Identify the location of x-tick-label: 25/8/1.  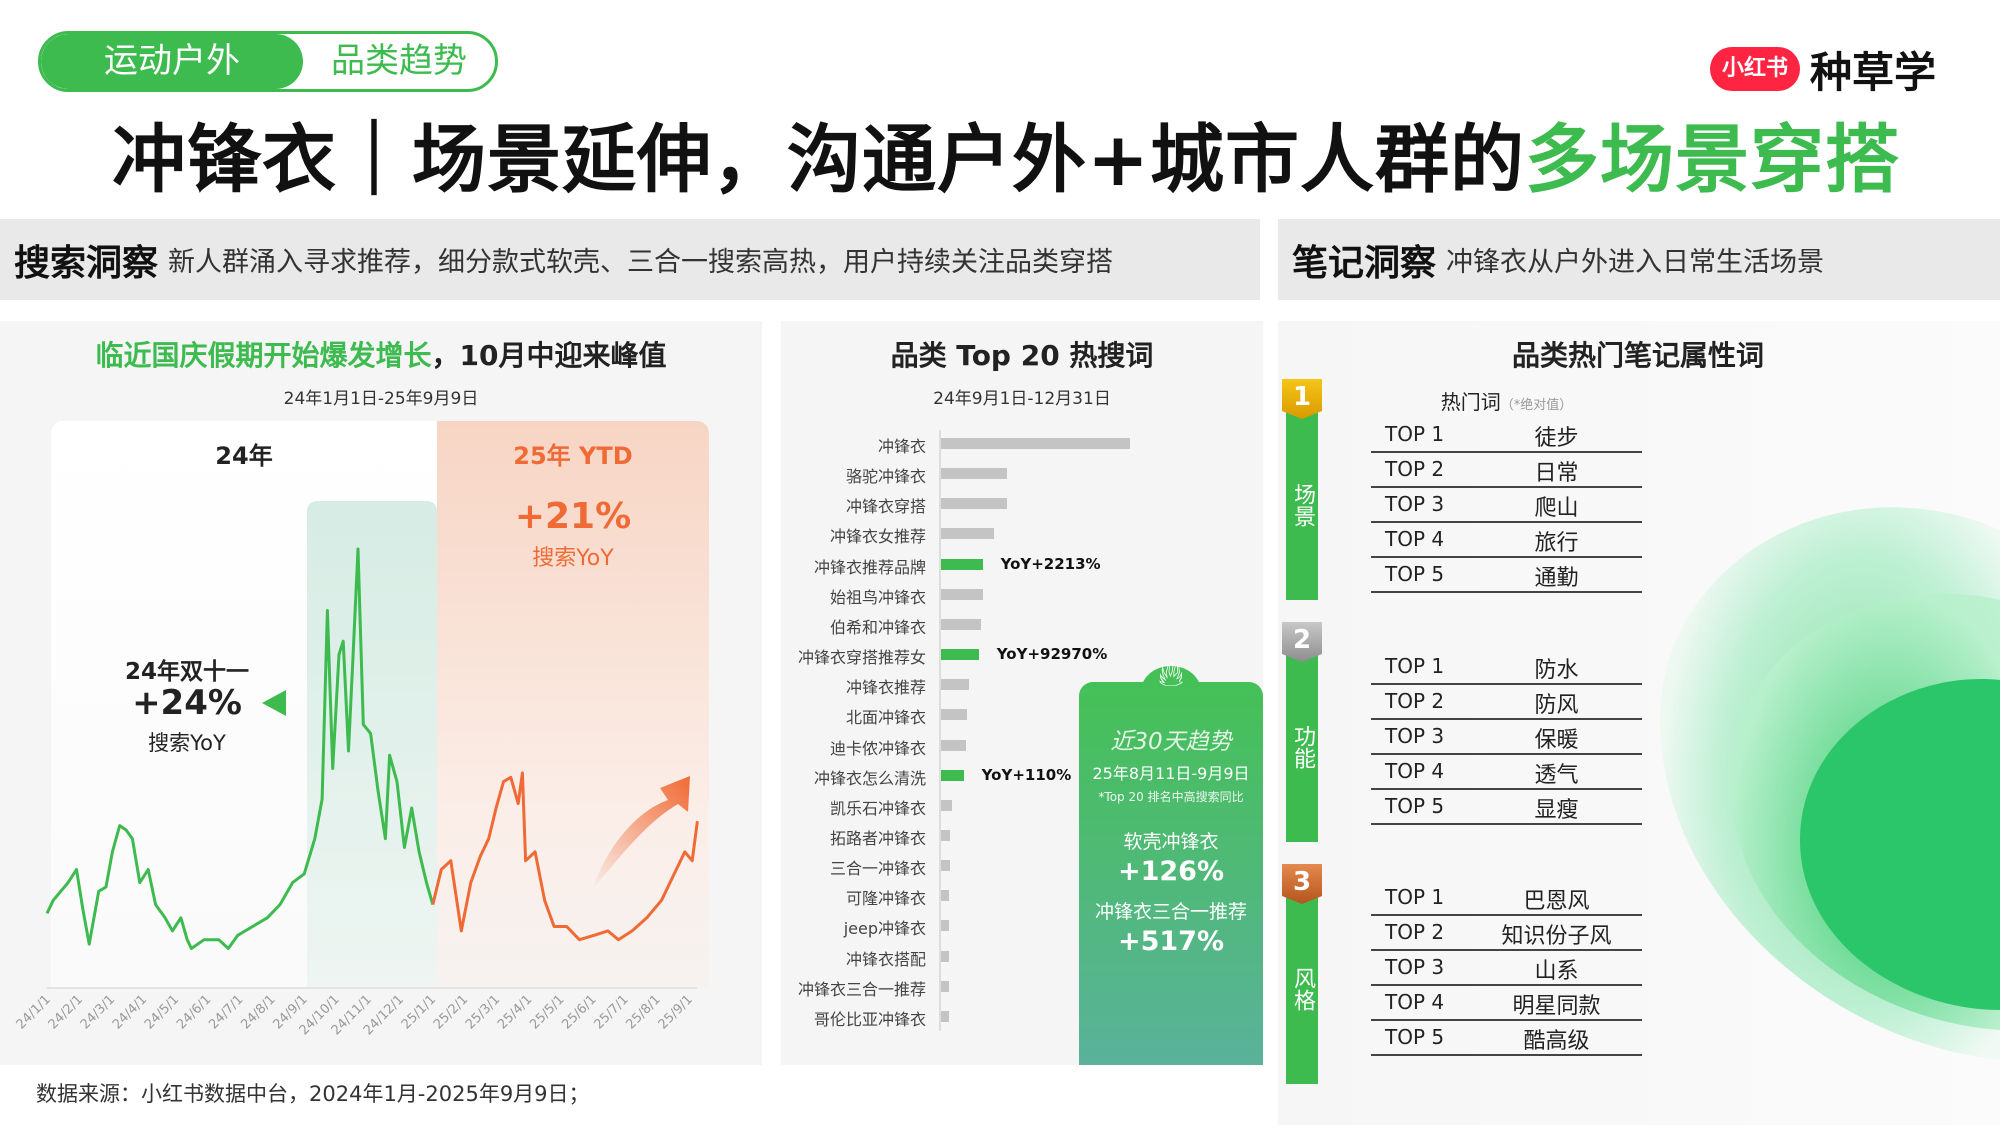
(644, 1012).